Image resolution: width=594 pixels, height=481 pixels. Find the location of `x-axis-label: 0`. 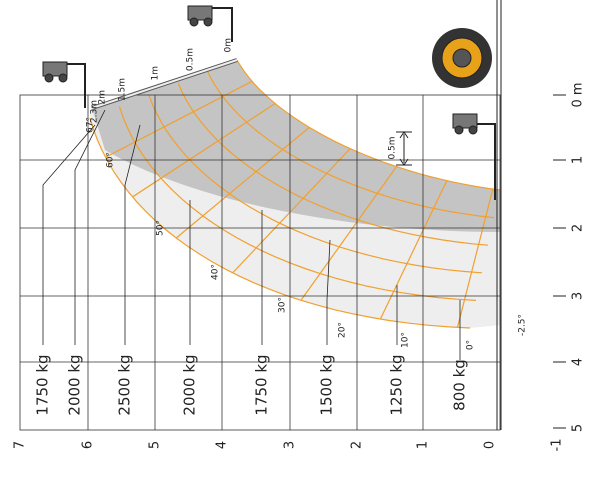

x-axis-label: 0 is located at coordinates (490, 445).